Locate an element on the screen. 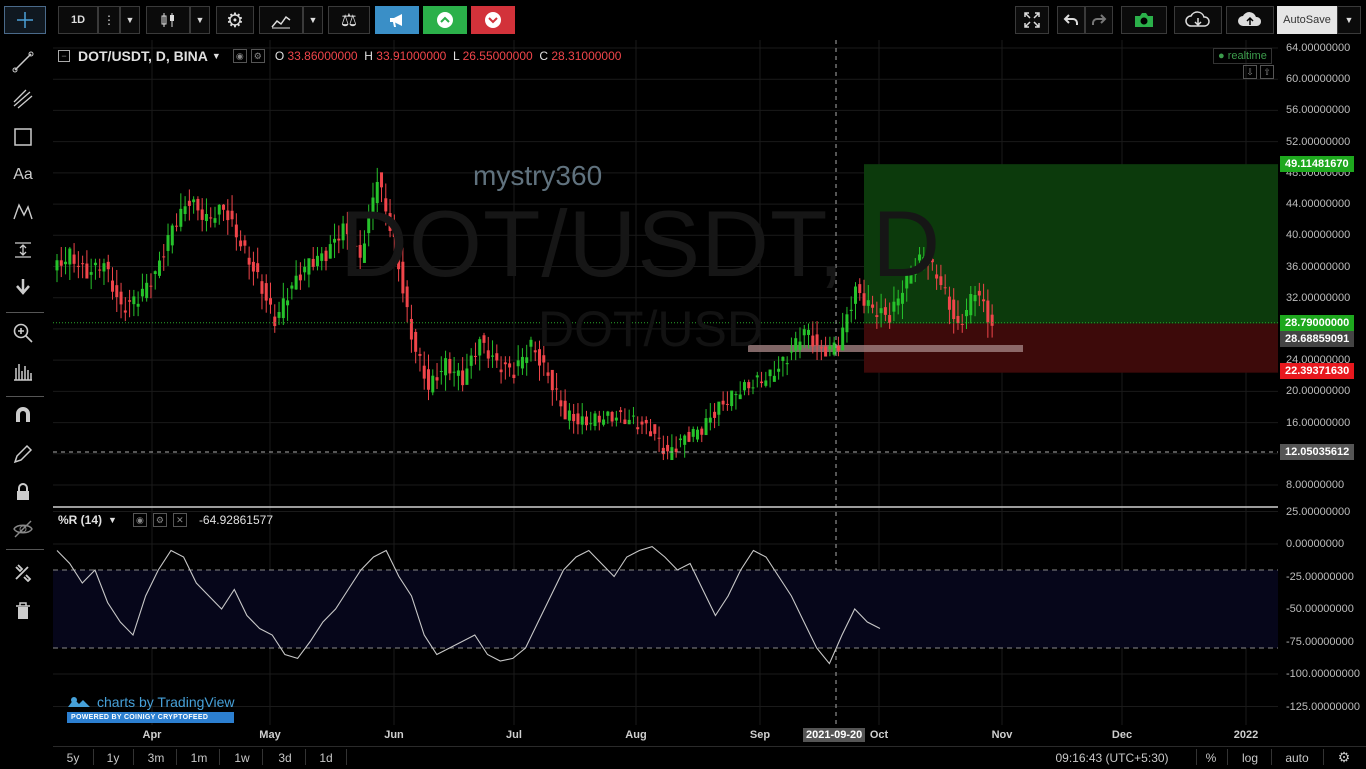 The width and height of the screenshot is (1366, 769). trend-line-tool is located at coordinates (23, 62).